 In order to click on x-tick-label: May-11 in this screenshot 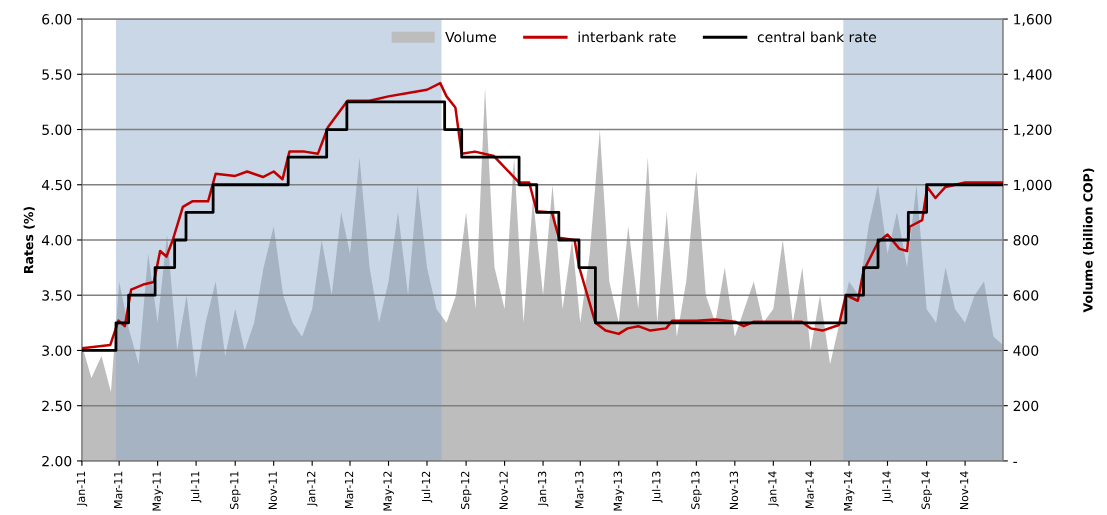, I will do `click(157, 491)`.